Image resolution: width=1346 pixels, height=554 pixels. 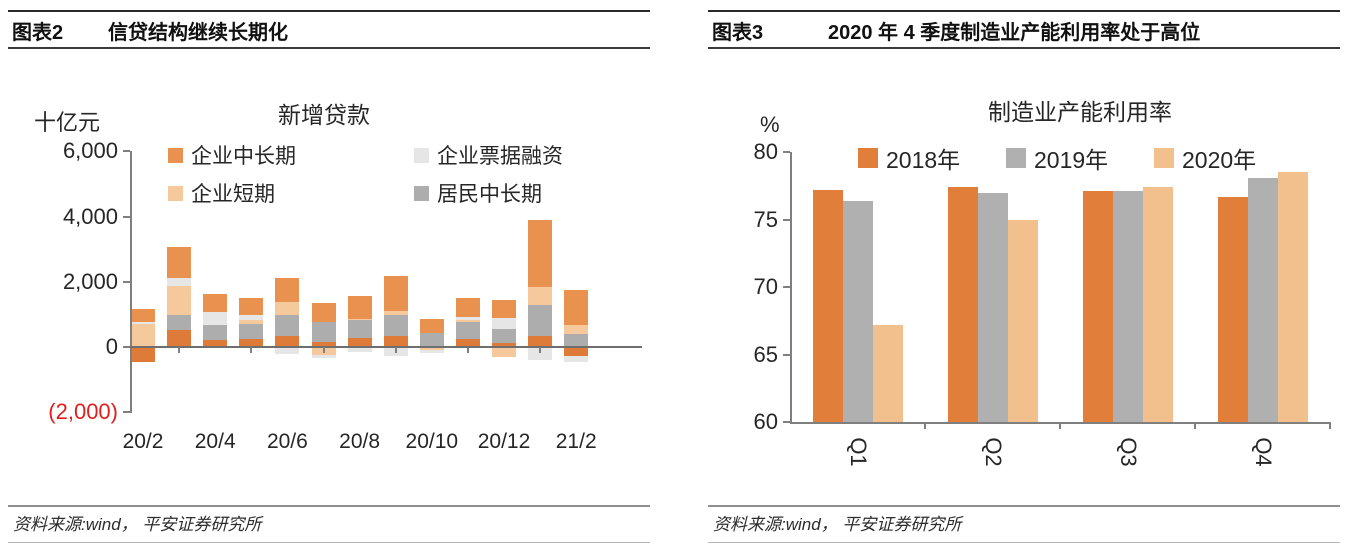 What do you see at coordinates (90, 281) in the screenshot?
I see `y-tick-label: 2,000` at bounding box center [90, 281].